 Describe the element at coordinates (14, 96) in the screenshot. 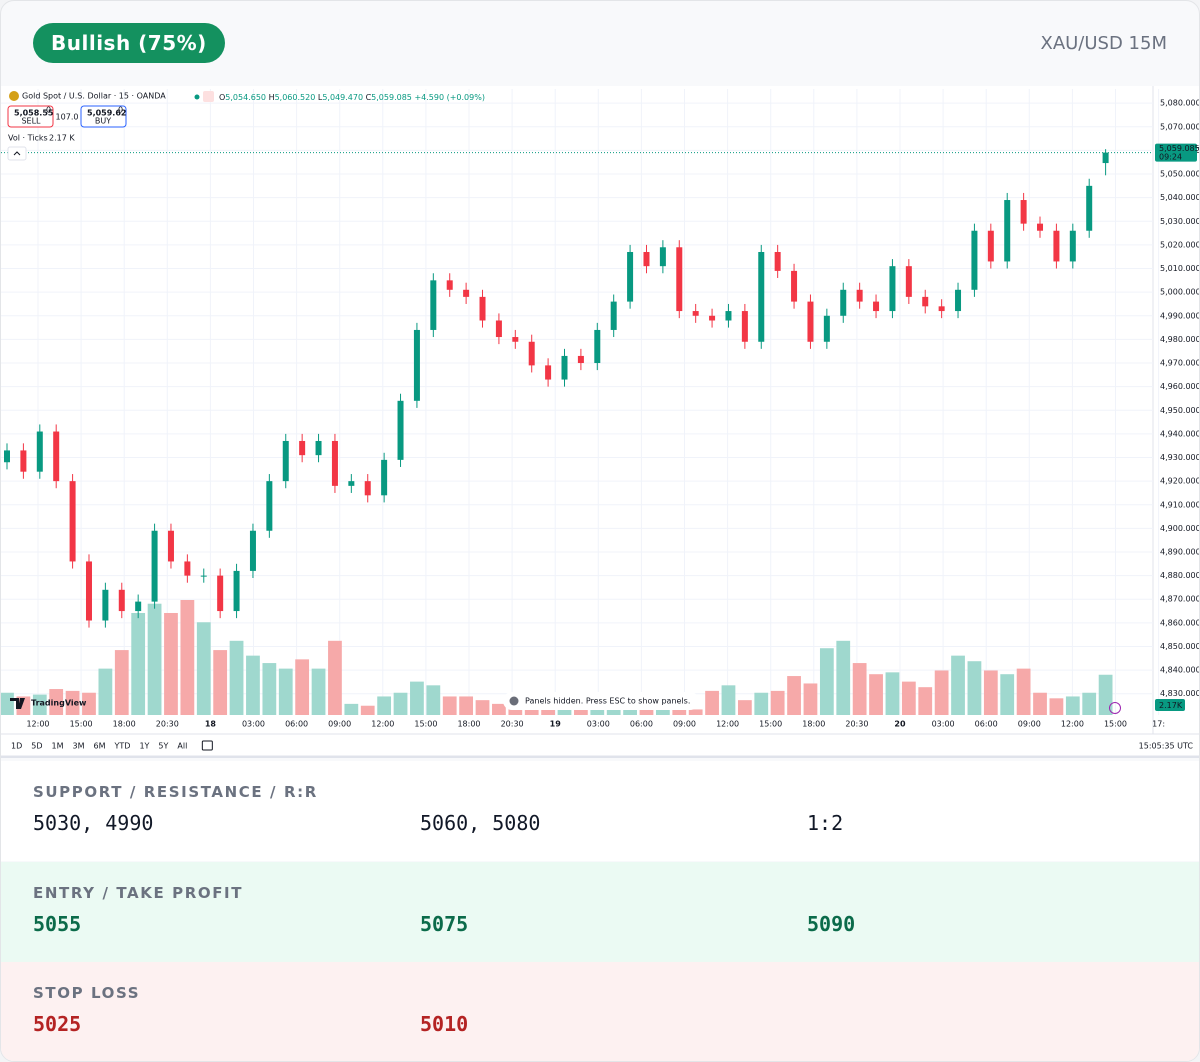

I see `symbol-icon` at that location.